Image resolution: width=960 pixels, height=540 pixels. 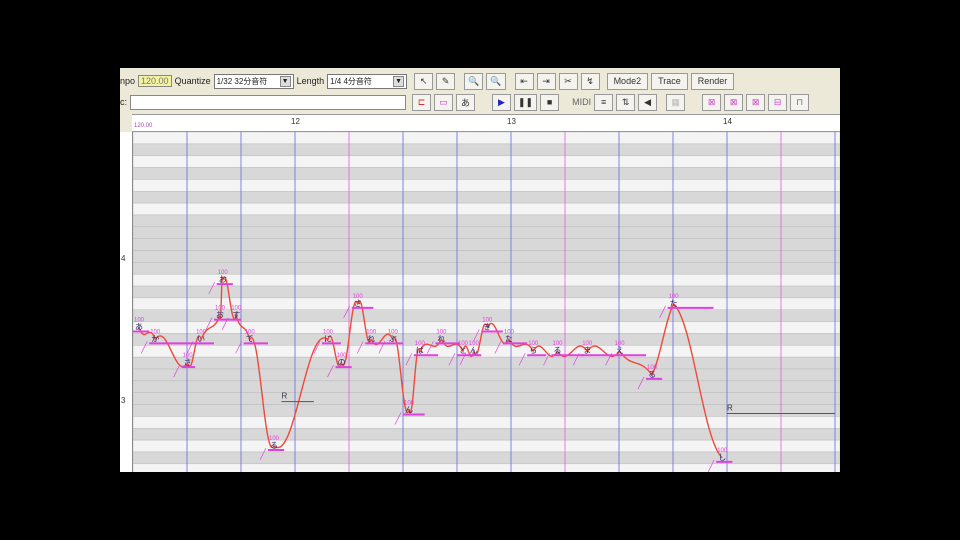 What do you see at coordinates (626, 102) in the screenshot?
I see `midi-sync-button: ⇅` at bounding box center [626, 102].